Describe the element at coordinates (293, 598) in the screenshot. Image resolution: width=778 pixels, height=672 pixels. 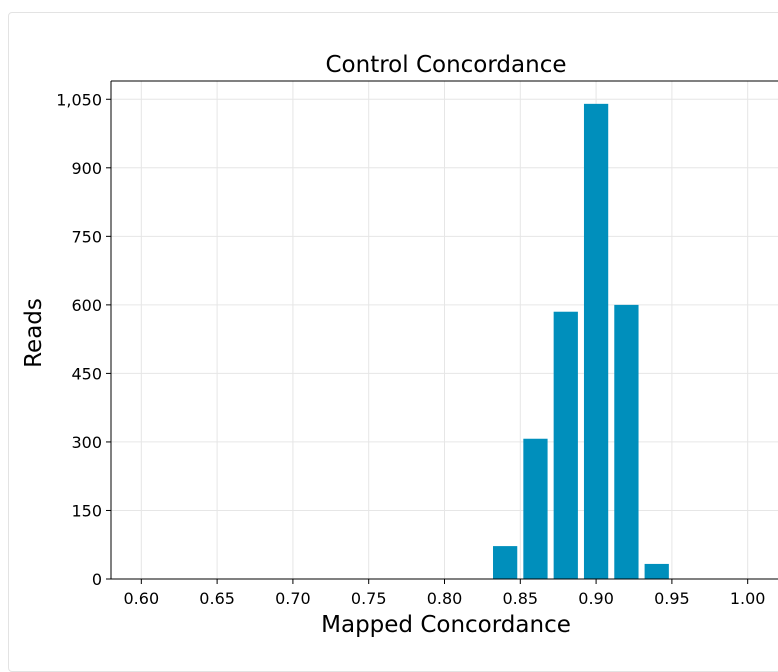
I see `x-tick-label: 0.70` at that location.